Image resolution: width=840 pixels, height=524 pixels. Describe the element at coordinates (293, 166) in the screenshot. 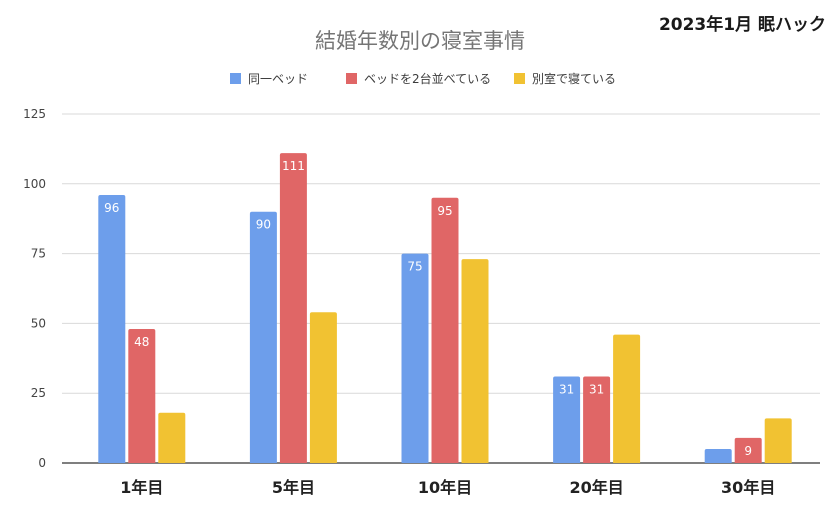

I see `data-label: 111` at that location.